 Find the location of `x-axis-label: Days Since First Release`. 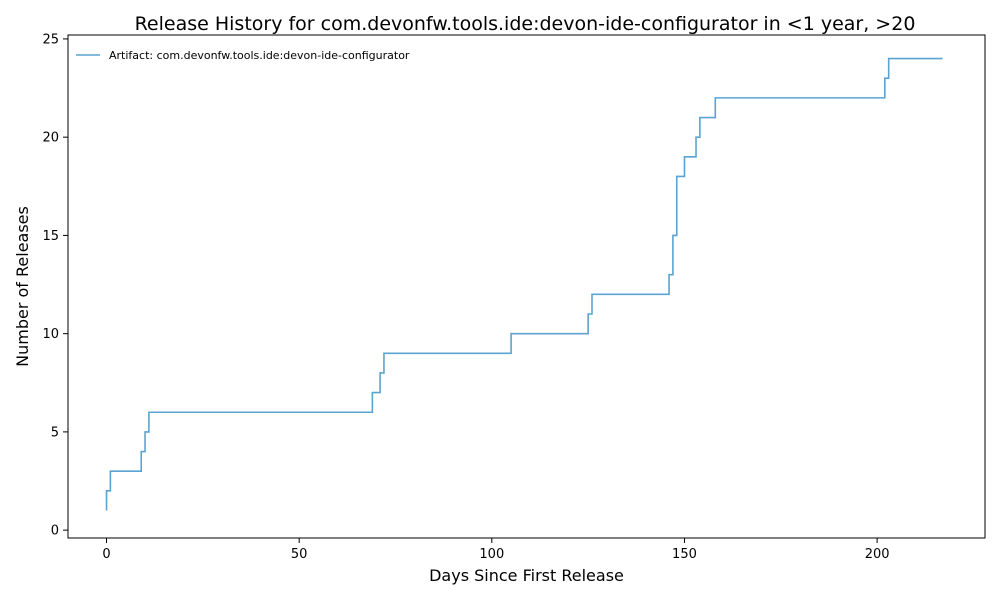

x-axis-label: Days Since First Release is located at coordinates (526, 575).